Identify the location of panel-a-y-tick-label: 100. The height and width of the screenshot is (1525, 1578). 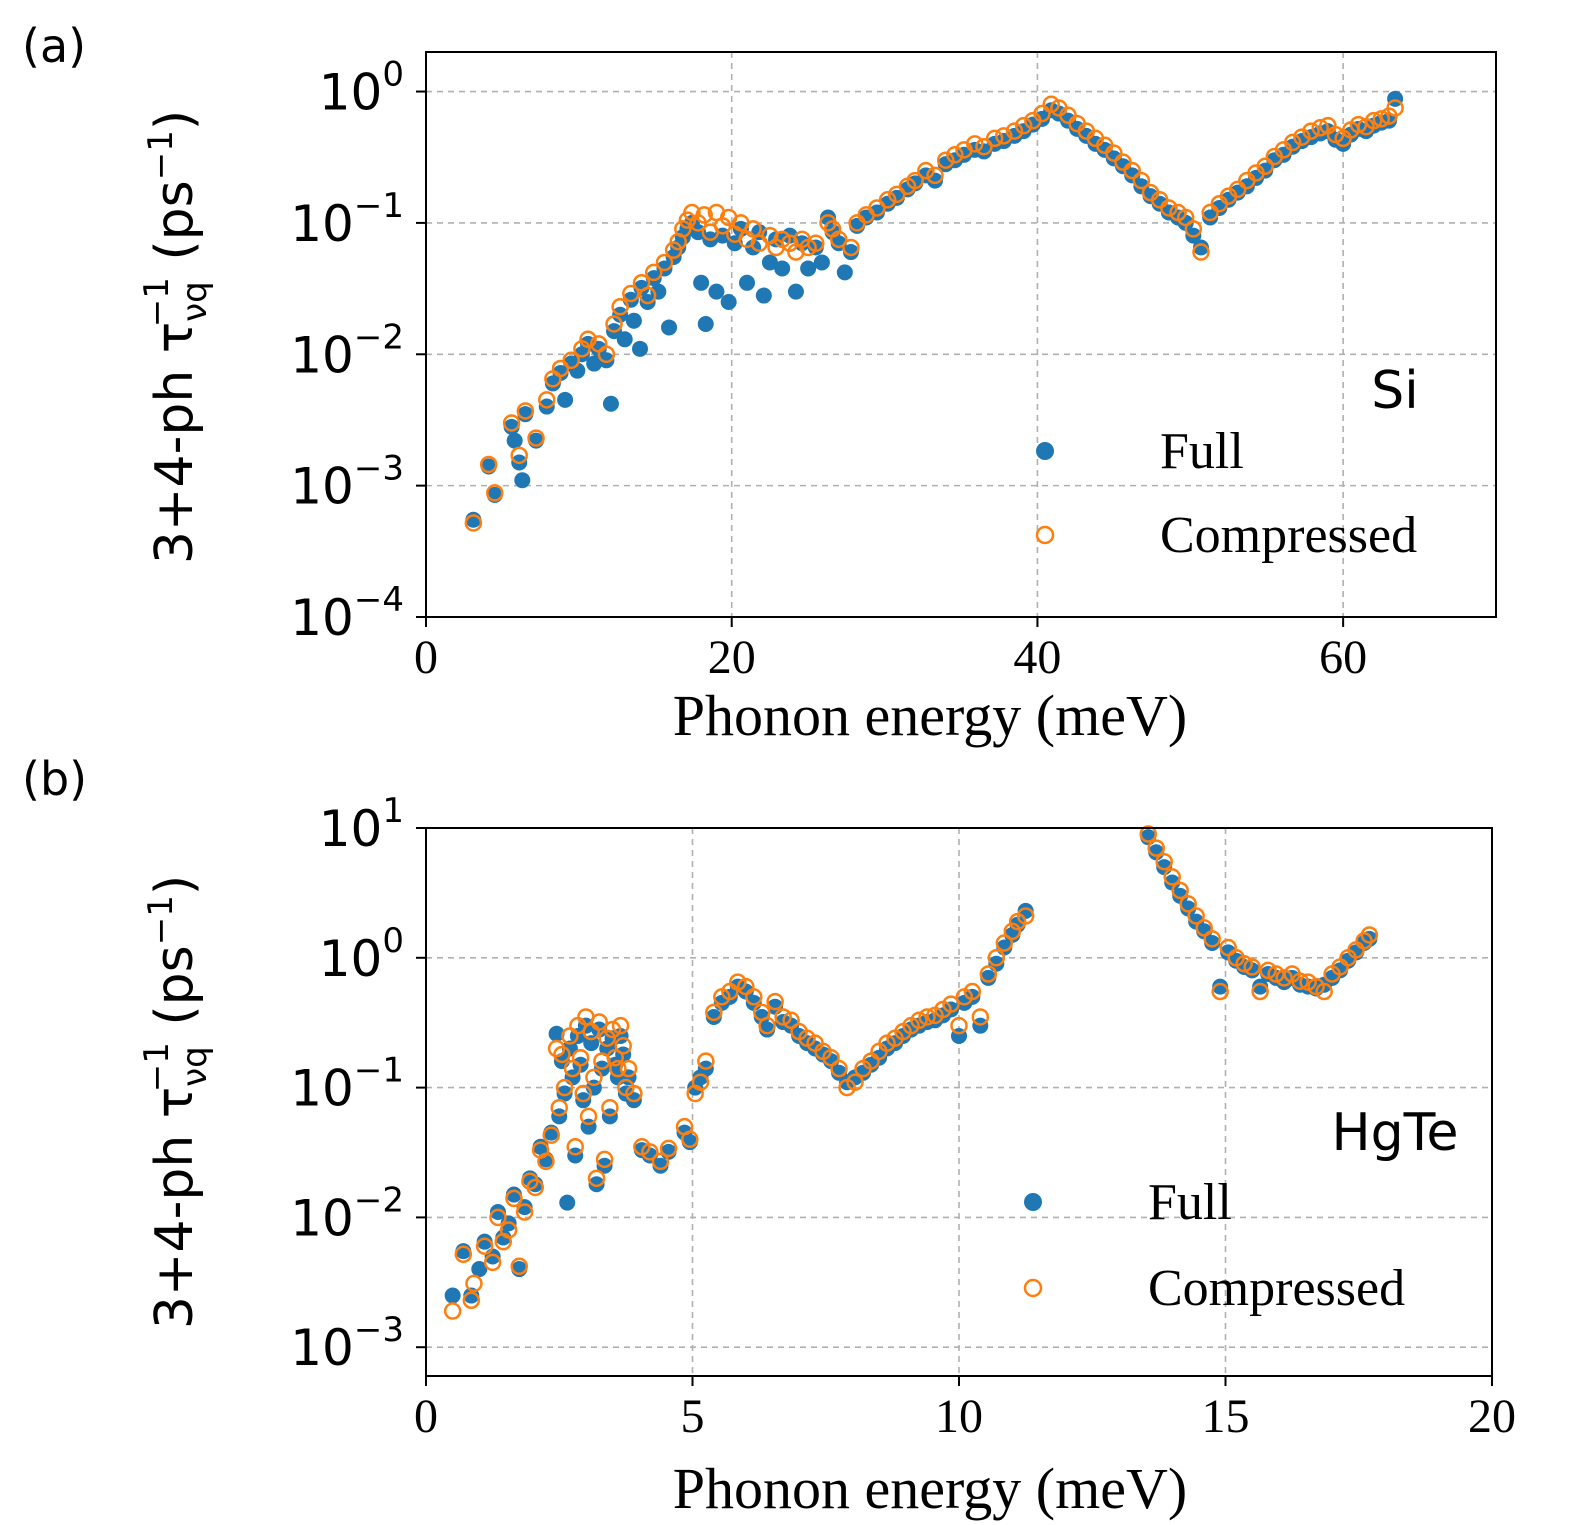
(361, 88).